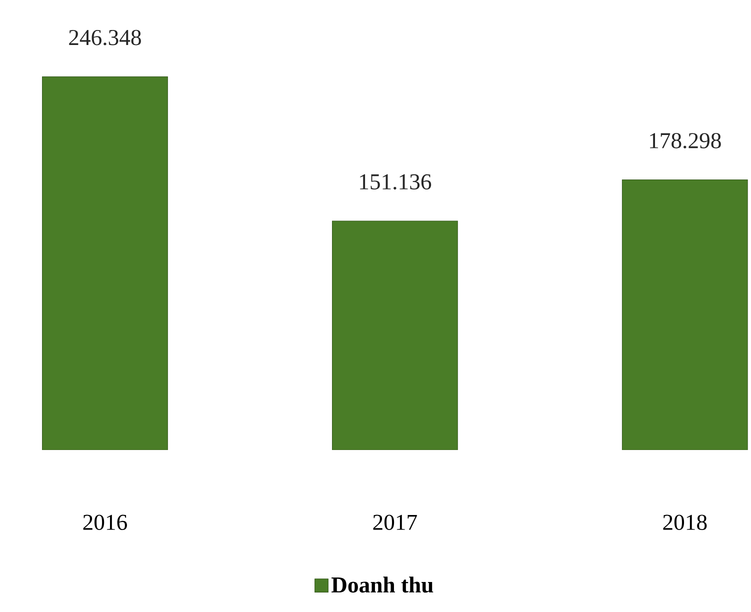 This screenshot has height=612, width=751. What do you see at coordinates (105, 38) in the screenshot?
I see `data-label: 246.348` at bounding box center [105, 38].